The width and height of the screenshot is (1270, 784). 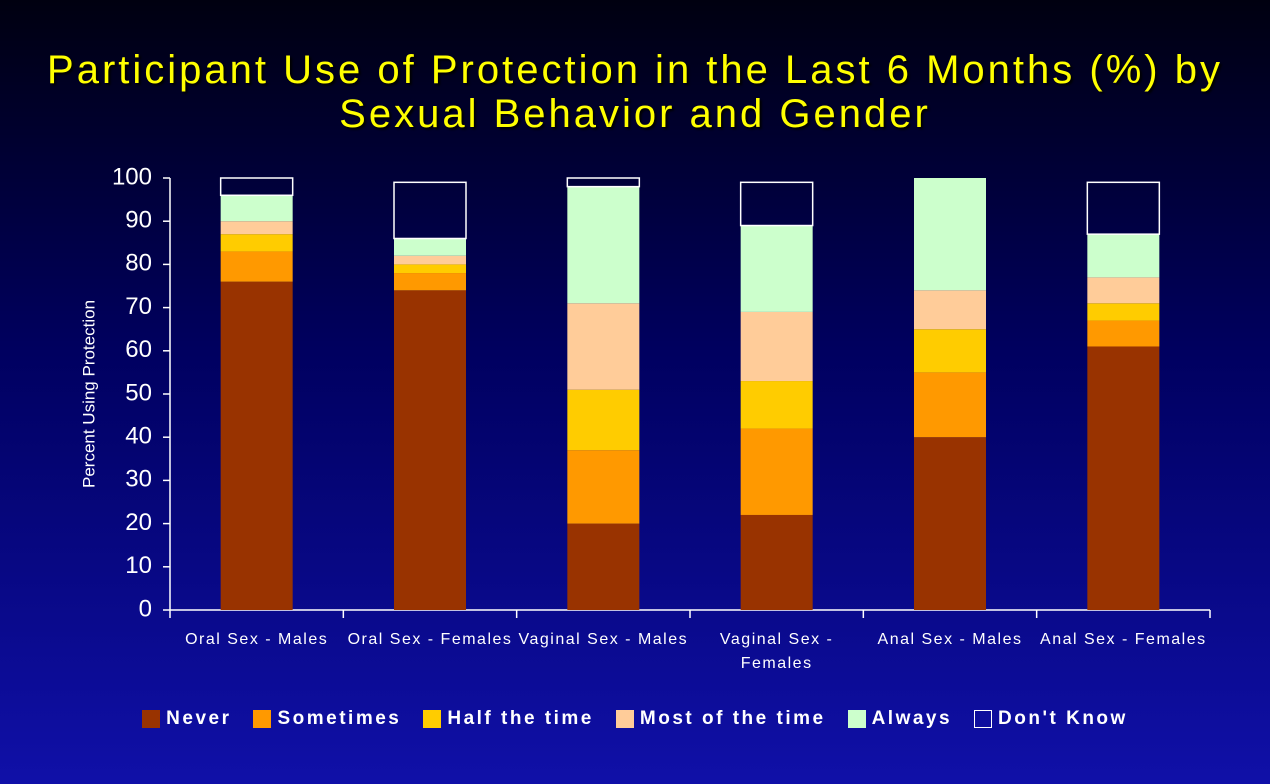 I want to click on y-tick-label: 90, so click(x=138, y=220).